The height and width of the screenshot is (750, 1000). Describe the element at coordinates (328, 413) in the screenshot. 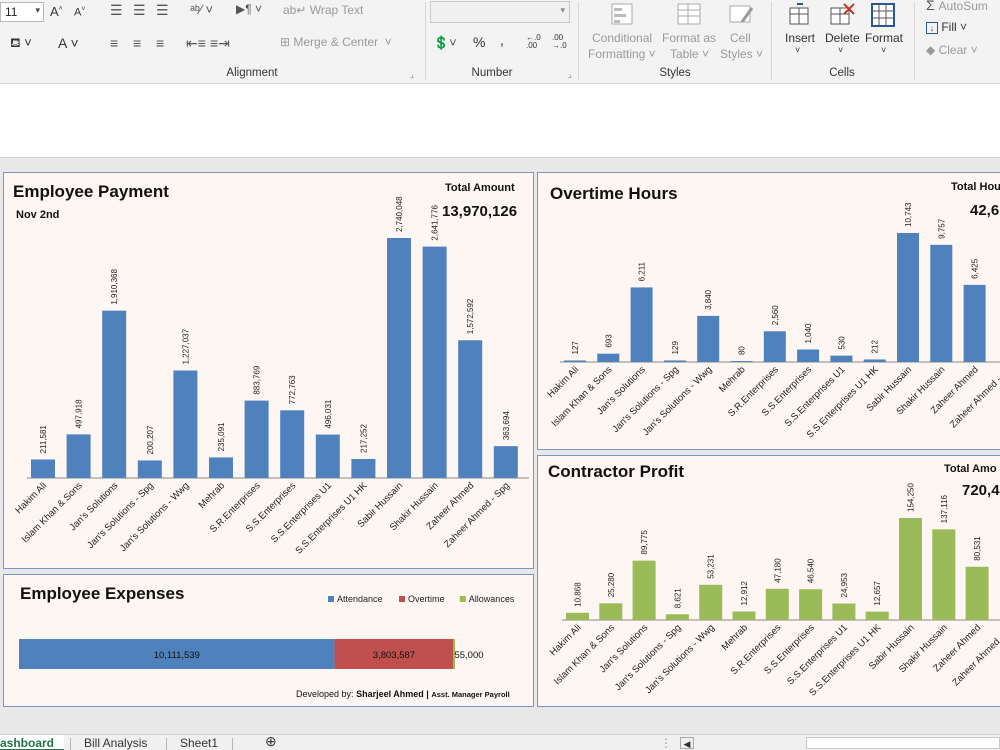

I see `data-label: 496,031` at that location.